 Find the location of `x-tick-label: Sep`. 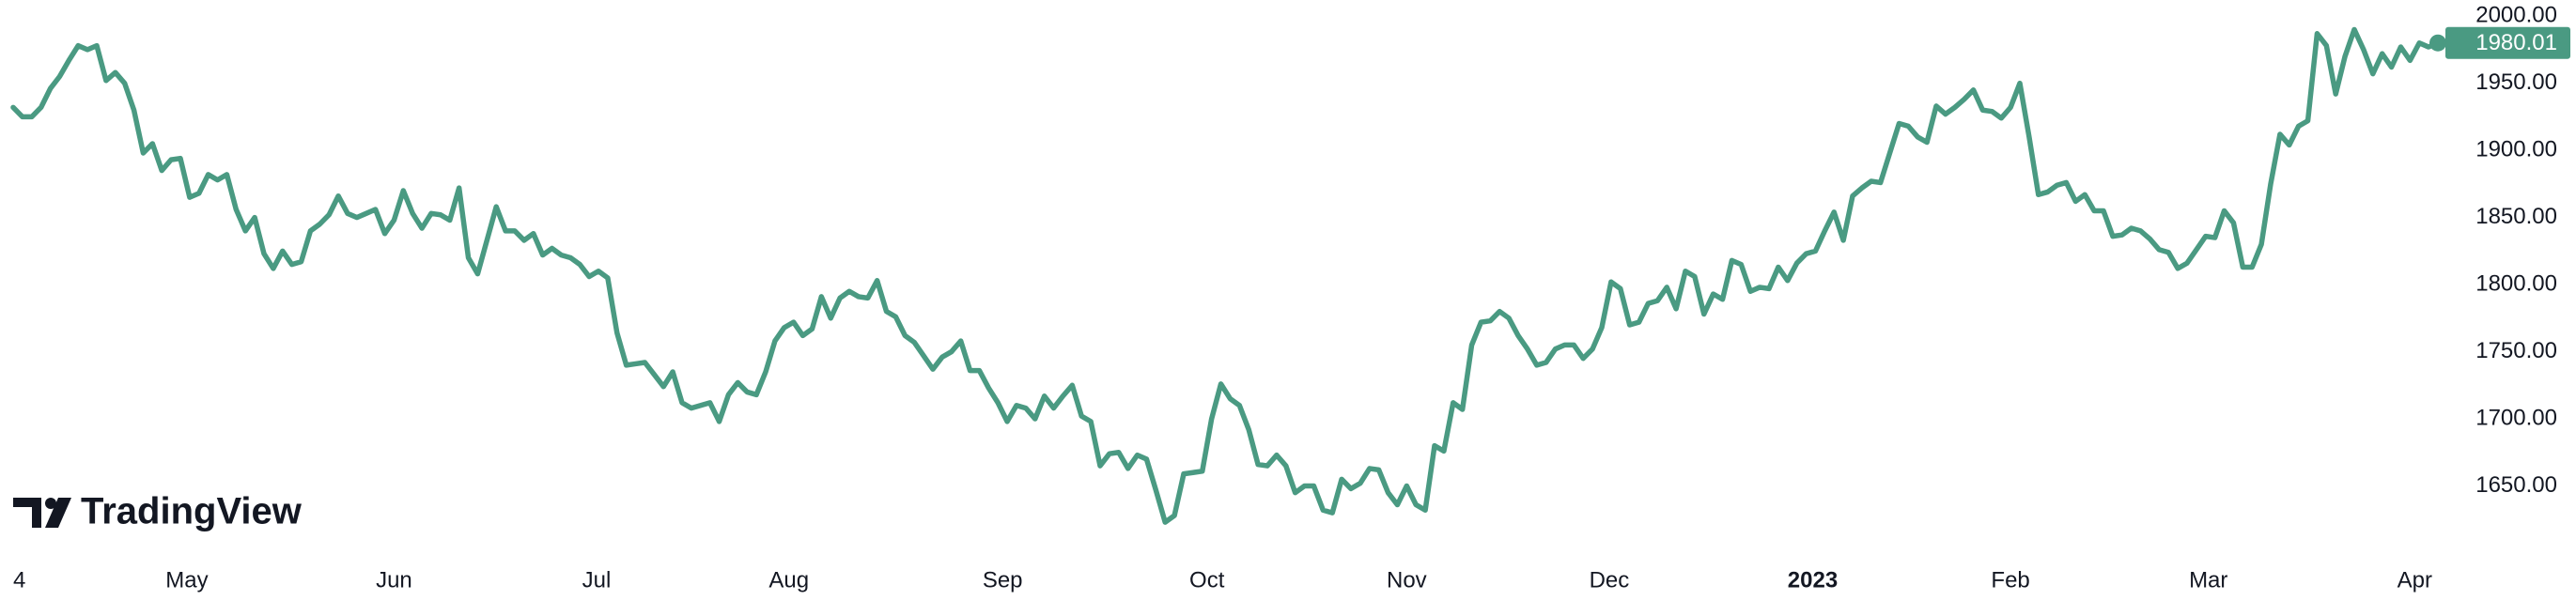

x-tick-label: Sep is located at coordinates (1003, 580).